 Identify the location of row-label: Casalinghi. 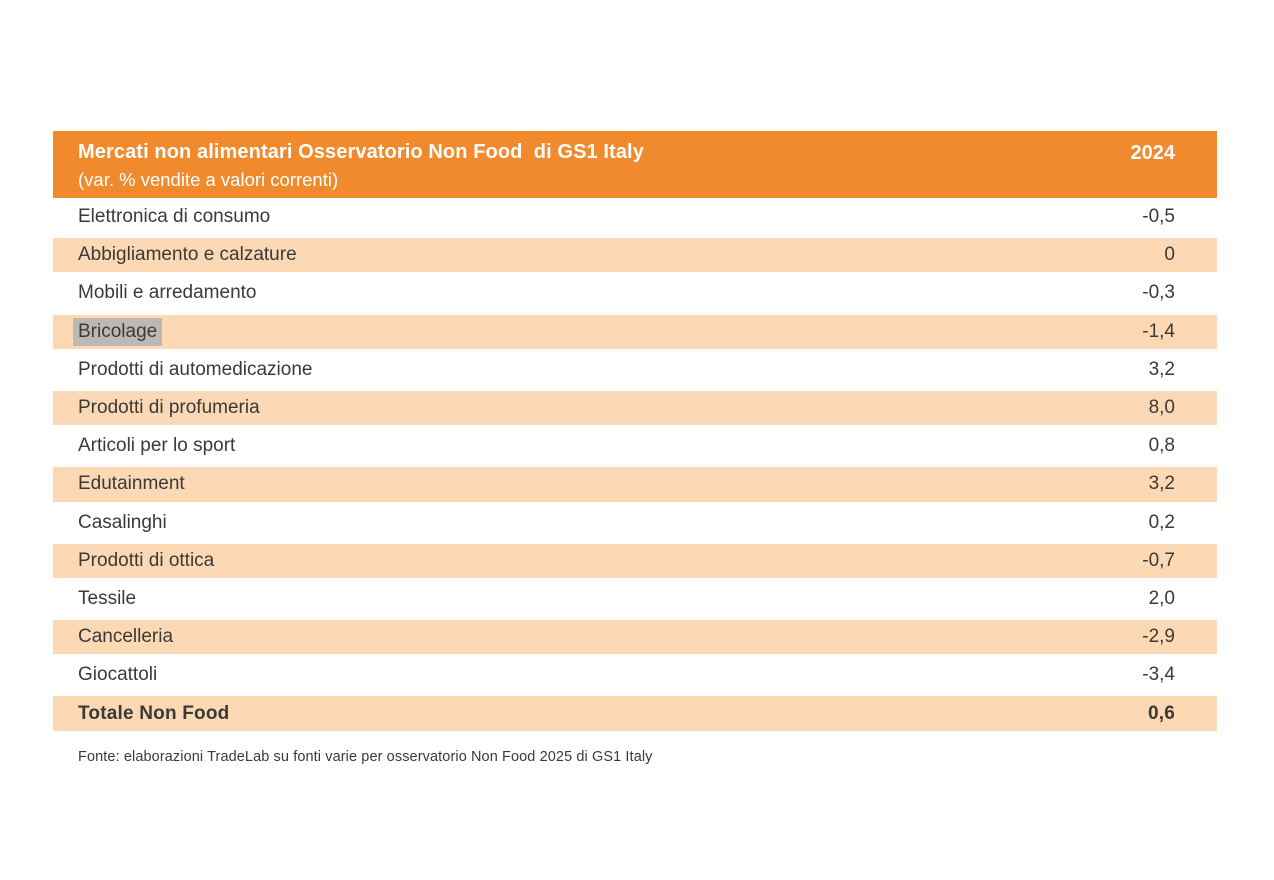
(122, 522).